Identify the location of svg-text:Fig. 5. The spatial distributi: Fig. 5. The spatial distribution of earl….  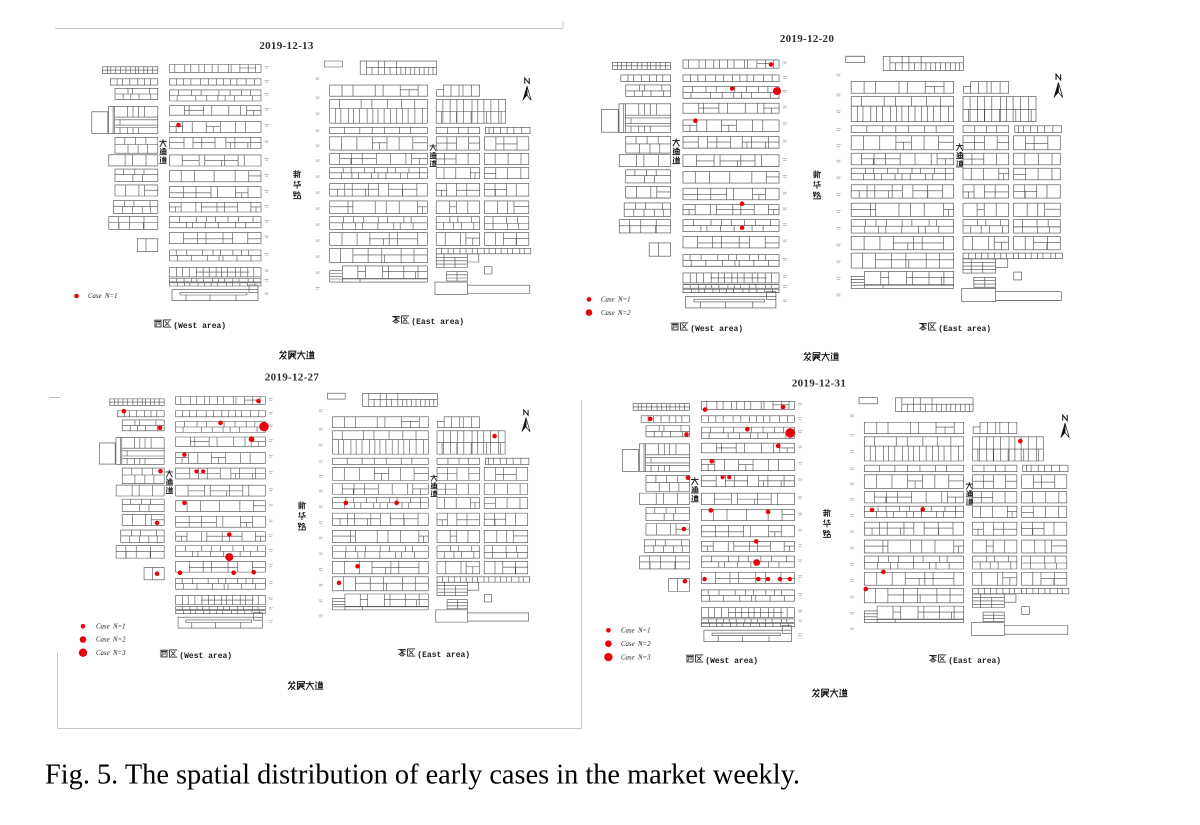
(422, 775).